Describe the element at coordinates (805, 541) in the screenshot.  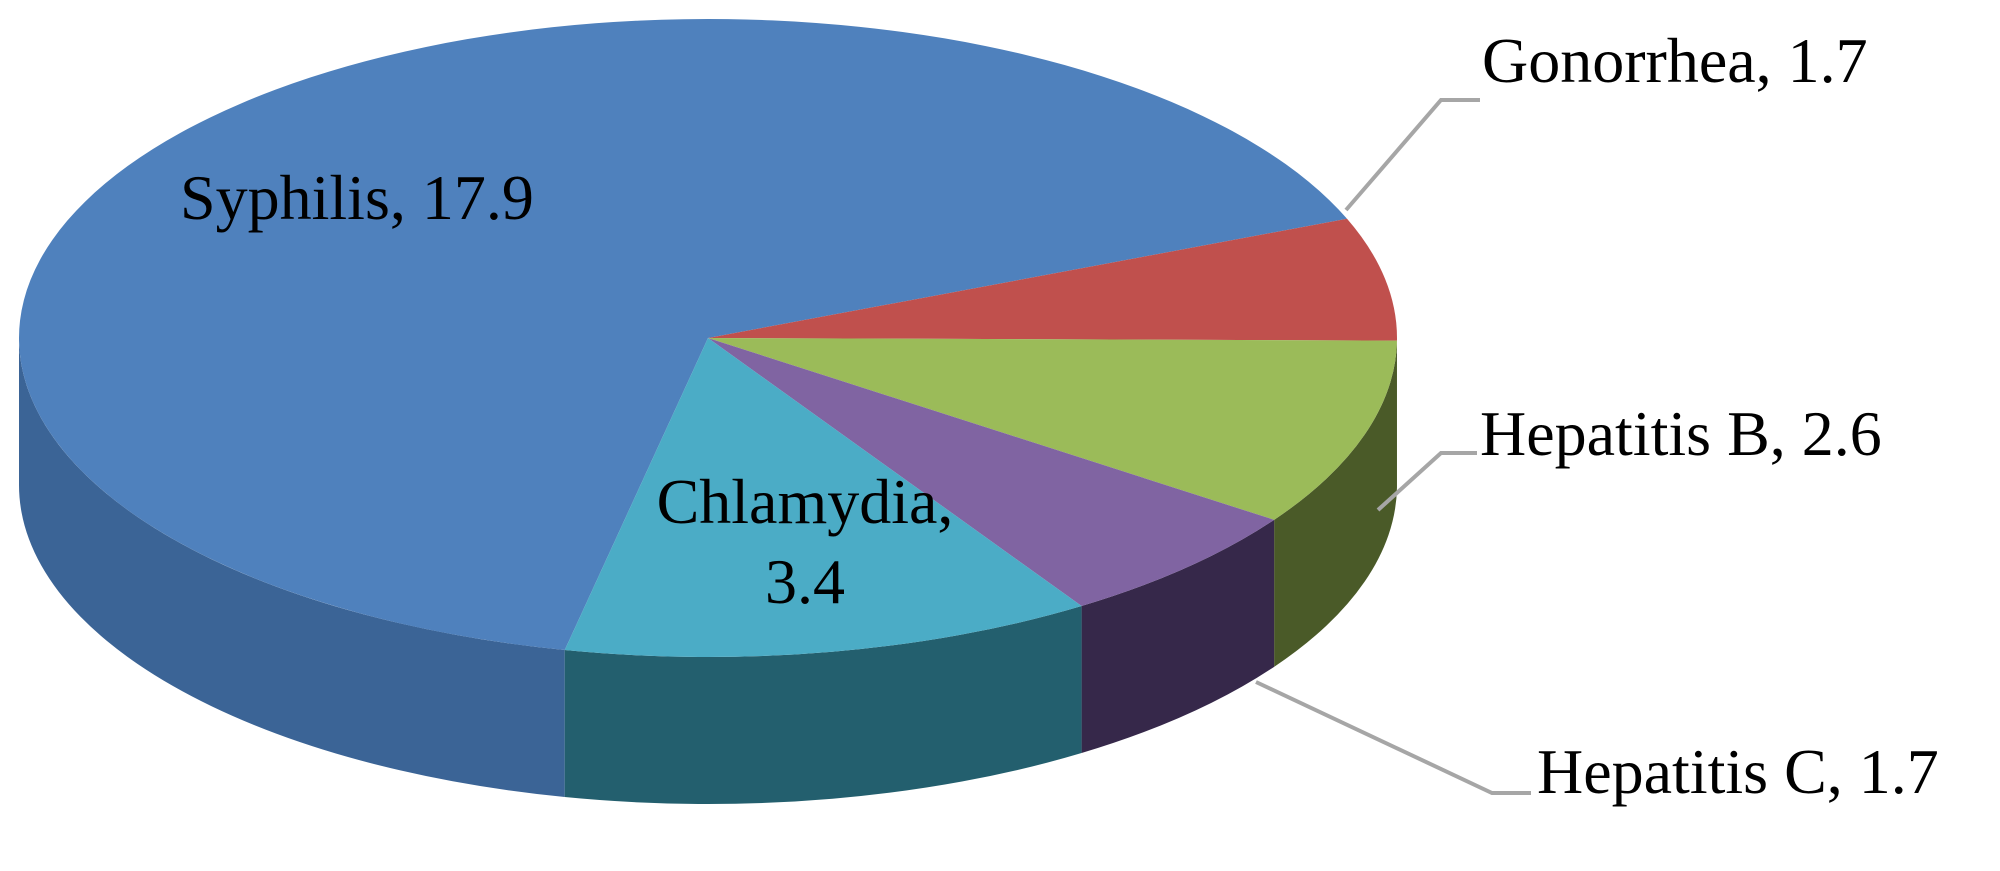
I see `data-label: Chlamydia, 3.4` at that location.